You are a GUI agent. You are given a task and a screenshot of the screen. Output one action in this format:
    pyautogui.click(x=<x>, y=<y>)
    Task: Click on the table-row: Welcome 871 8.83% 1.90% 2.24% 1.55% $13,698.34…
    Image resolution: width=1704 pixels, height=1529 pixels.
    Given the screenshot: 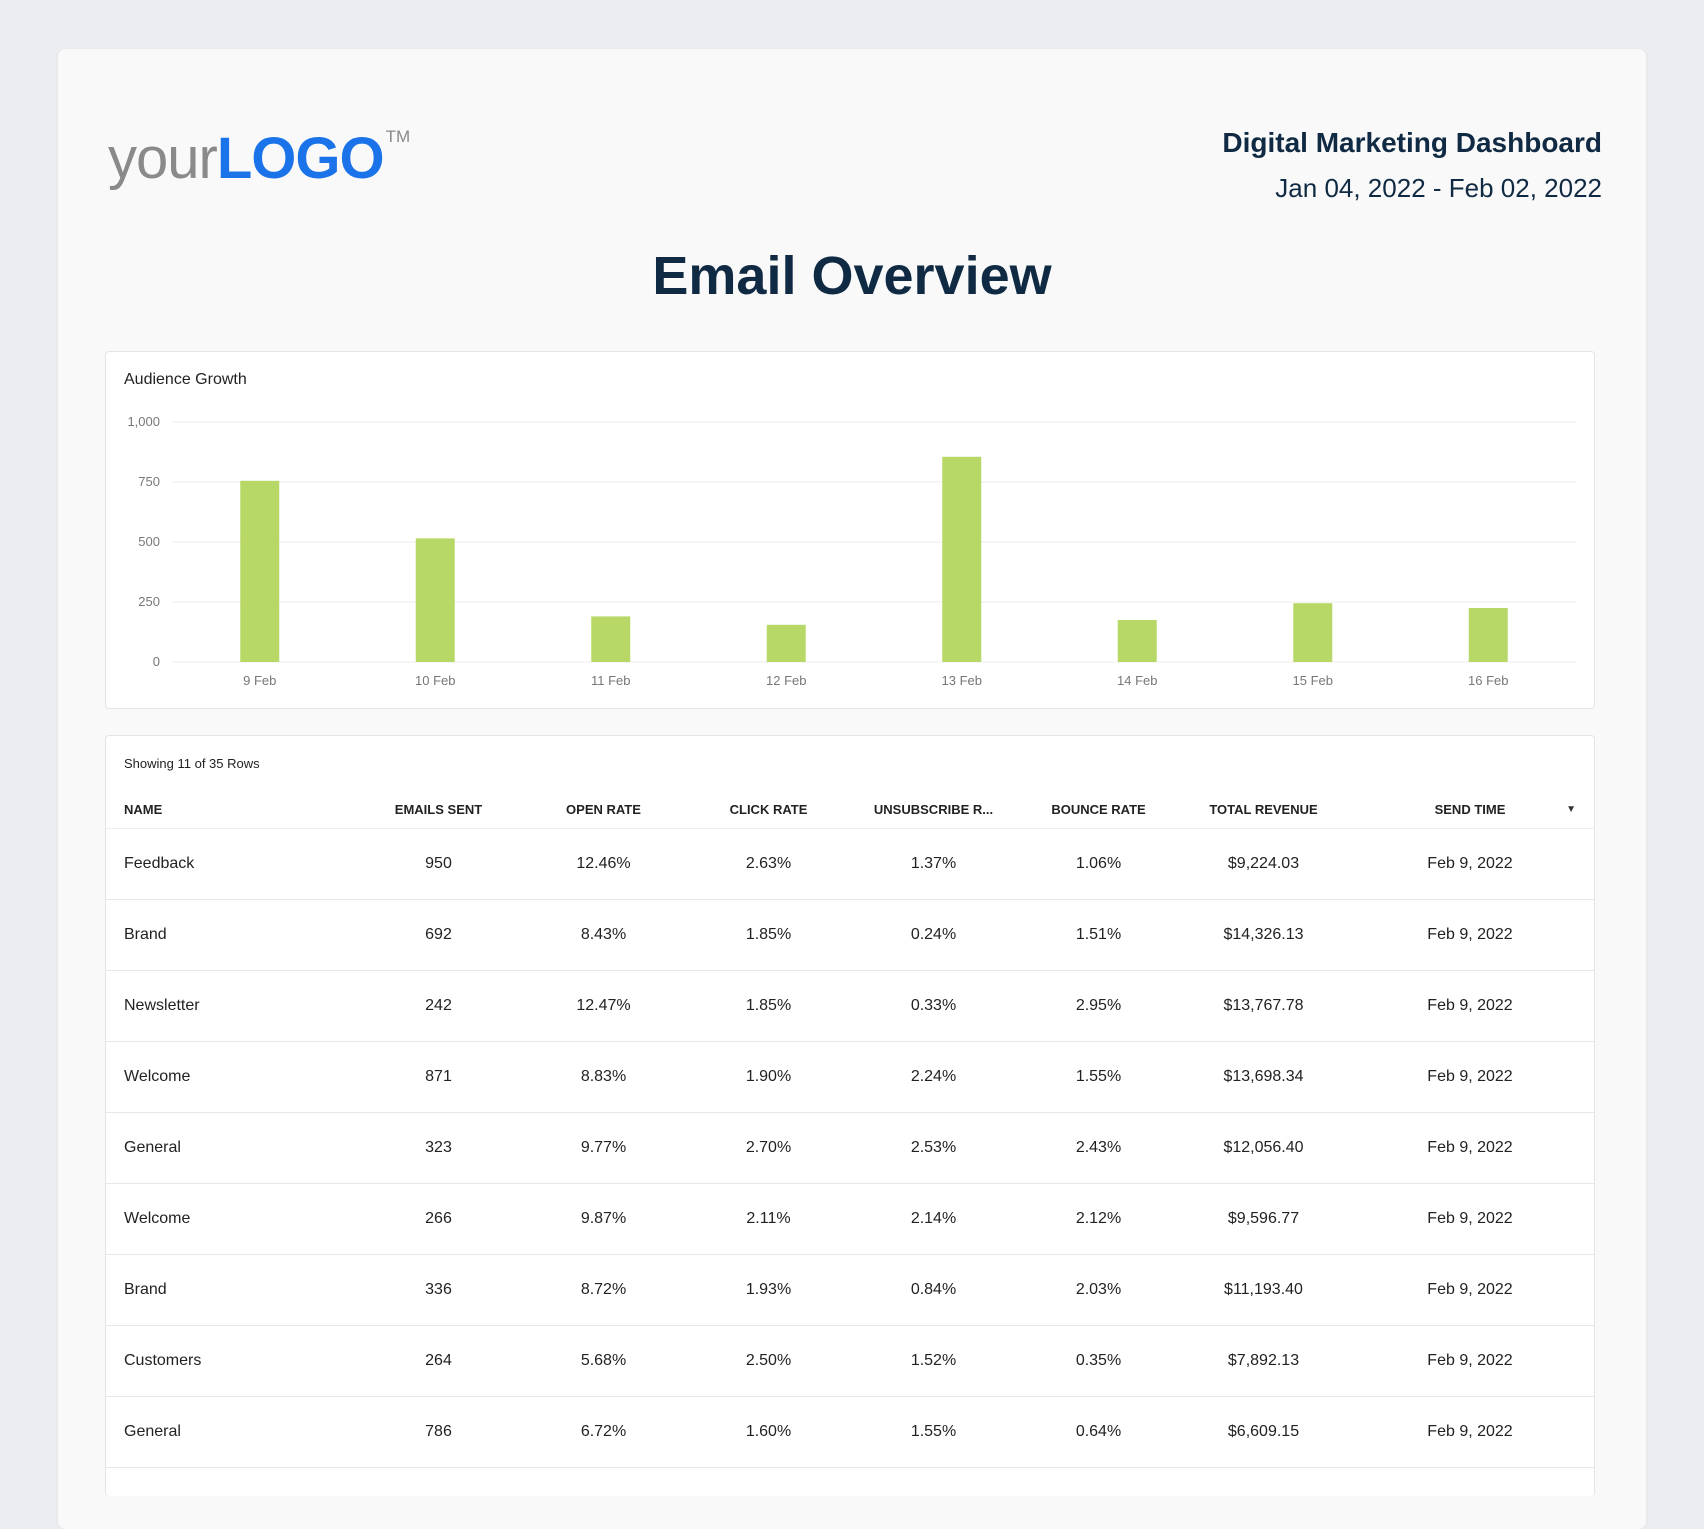 What is the action you would take?
    pyautogui.click(x=850, y=1077)
    